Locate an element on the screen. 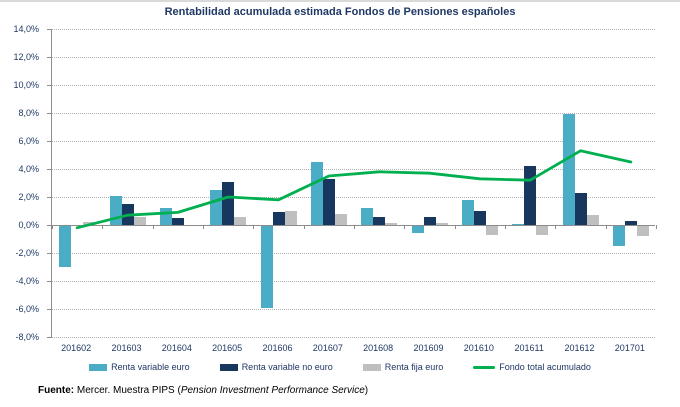 The height and width of the screenshot is (407, 680). legend-item: Renta fija euro is located at coordinates (402, 367).